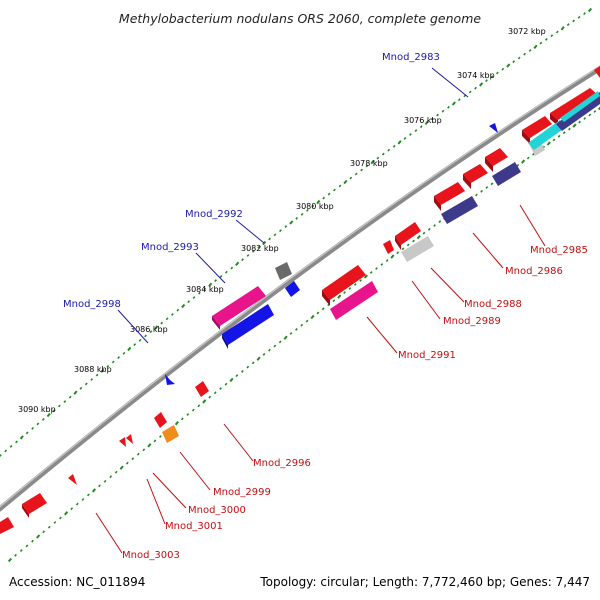 Image resolution: width=600 pixels, height=600 pixels. Describe the element at coordinates (242, 492) in the screenshot. I see `gene-label: Mnod_2999` at that location.